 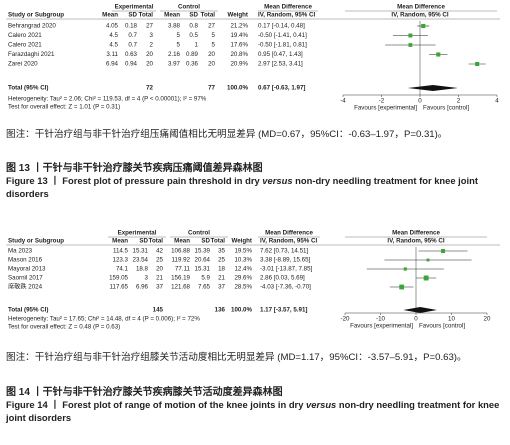 I want to click on ctl-cell: 121.68, so click(x=180, y=287).